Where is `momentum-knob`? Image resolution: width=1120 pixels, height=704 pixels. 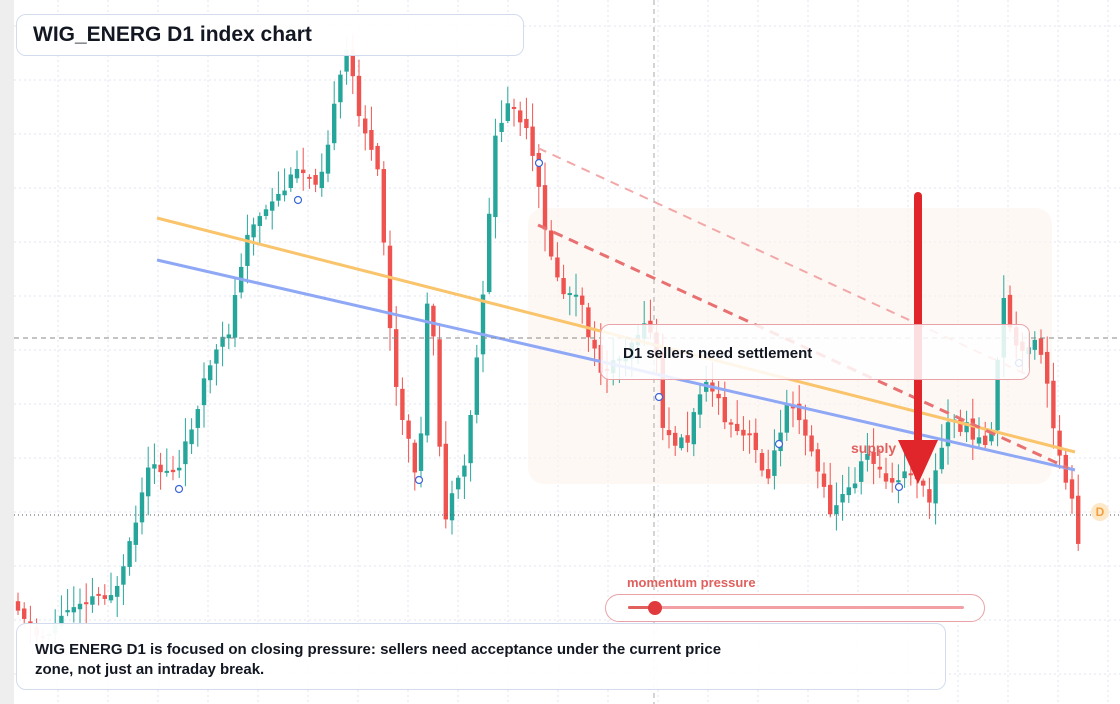
momentum-knob is located at coordinates (654, 608).